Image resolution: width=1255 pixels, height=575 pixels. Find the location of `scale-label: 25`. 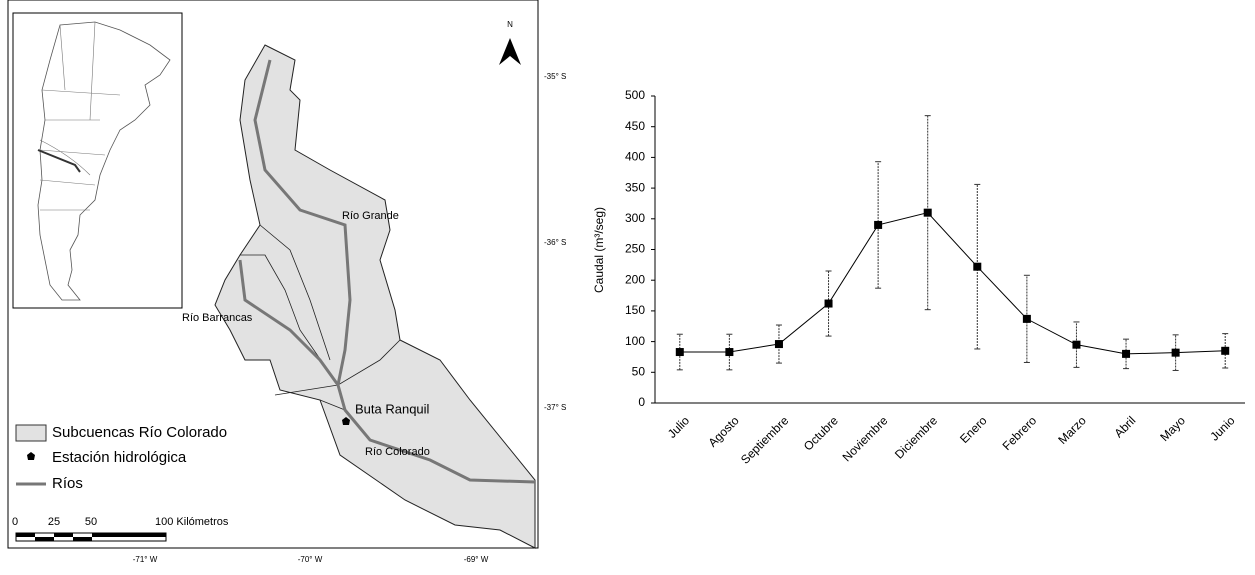

scale-label: 25 is located at coordinates (54, 522).